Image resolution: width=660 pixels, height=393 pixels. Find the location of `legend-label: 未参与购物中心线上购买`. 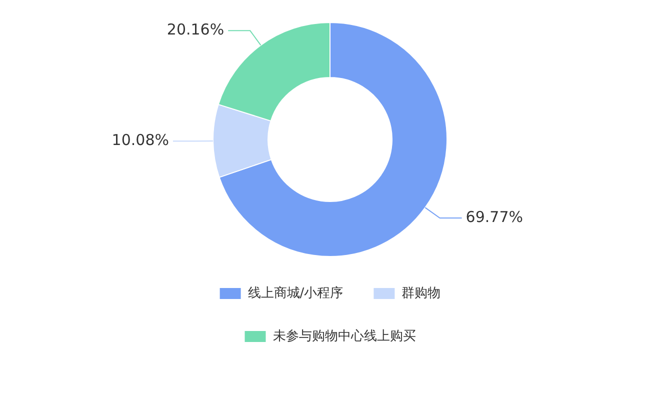

legend-label: 未参与购物中心线上购买 is located at coordinates (344, 336).